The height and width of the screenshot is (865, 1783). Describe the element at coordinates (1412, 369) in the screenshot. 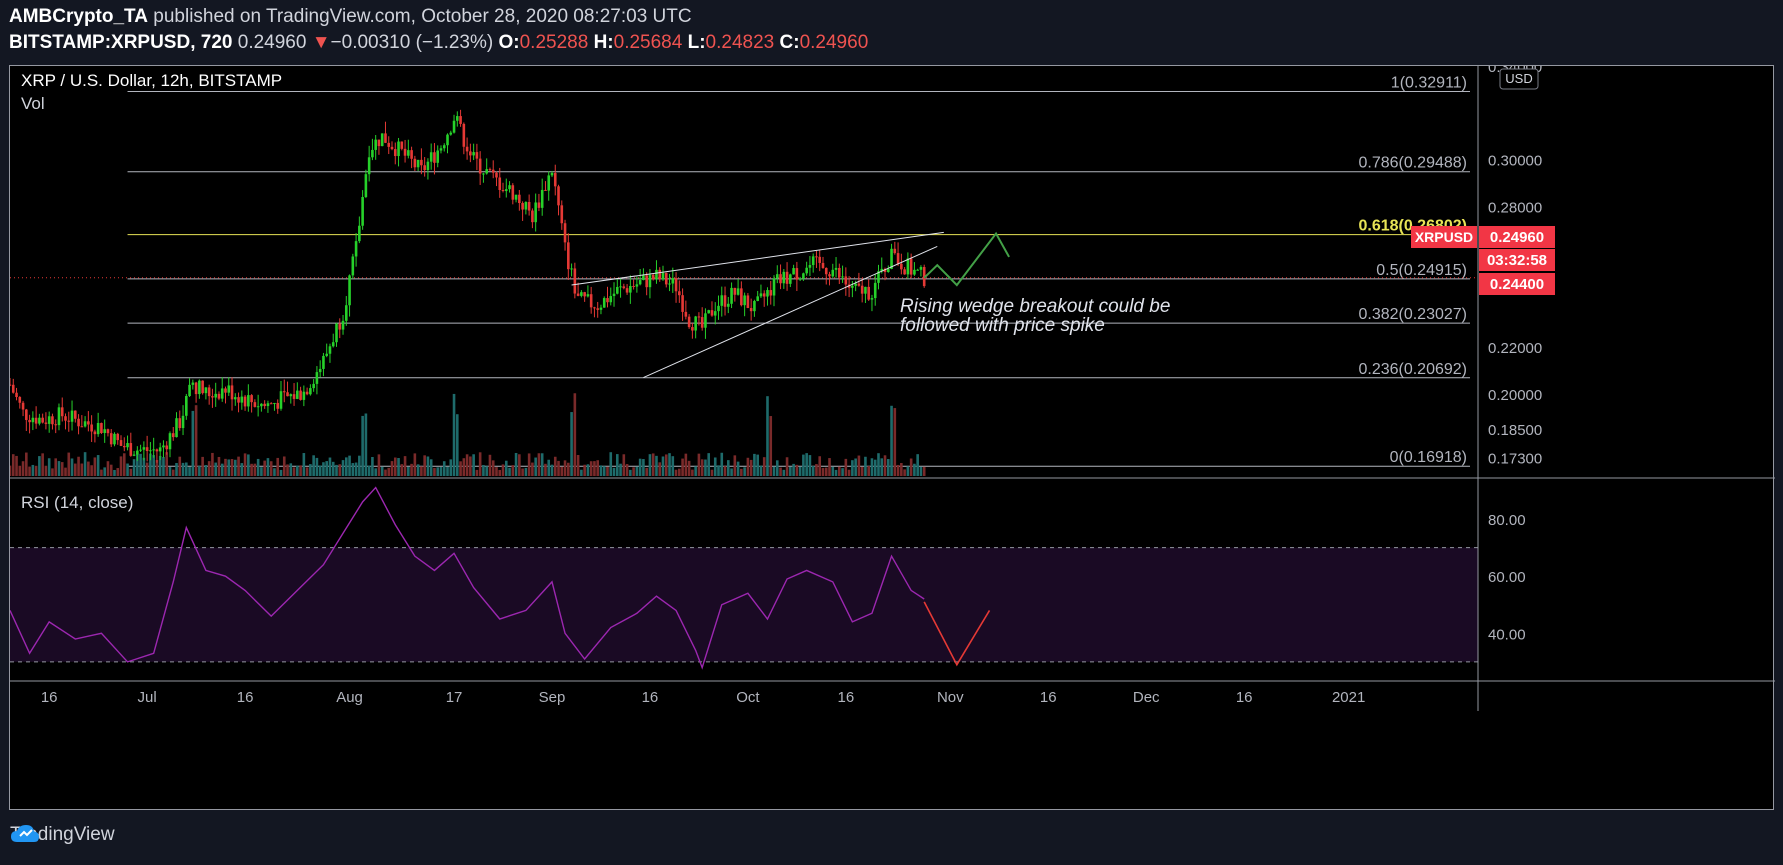

I see `fib-label-0.236: 0.236(0.20692)` at that location.